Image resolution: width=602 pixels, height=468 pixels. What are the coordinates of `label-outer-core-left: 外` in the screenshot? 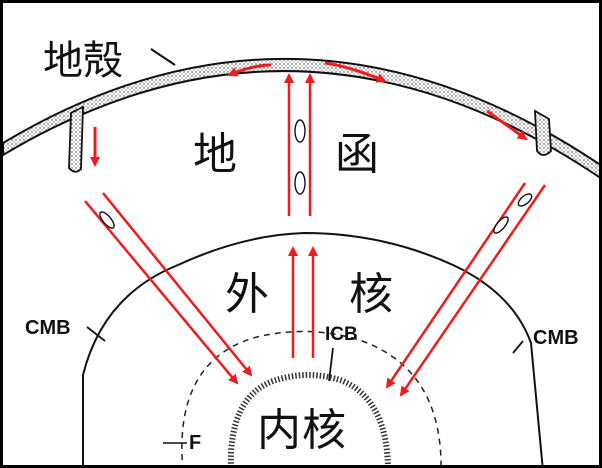 It's located at (247, 294).